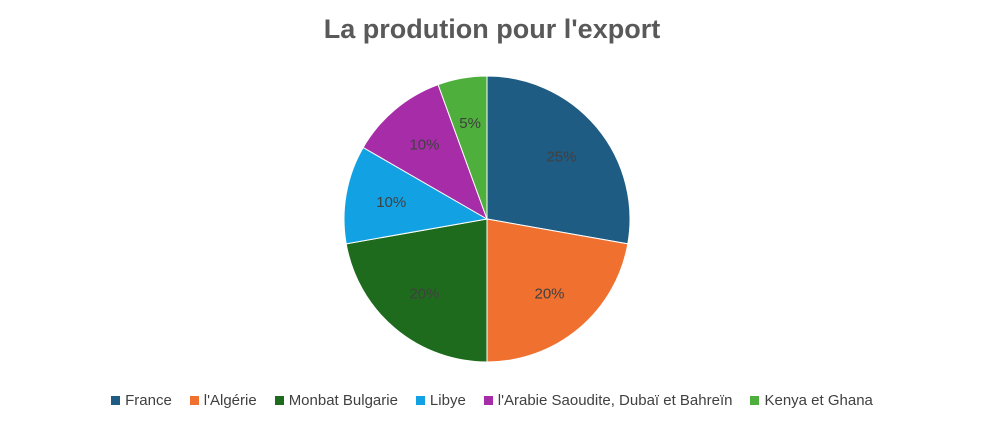  I want to click on legend-label: Monbat Bulgarie, so click(343, 400).